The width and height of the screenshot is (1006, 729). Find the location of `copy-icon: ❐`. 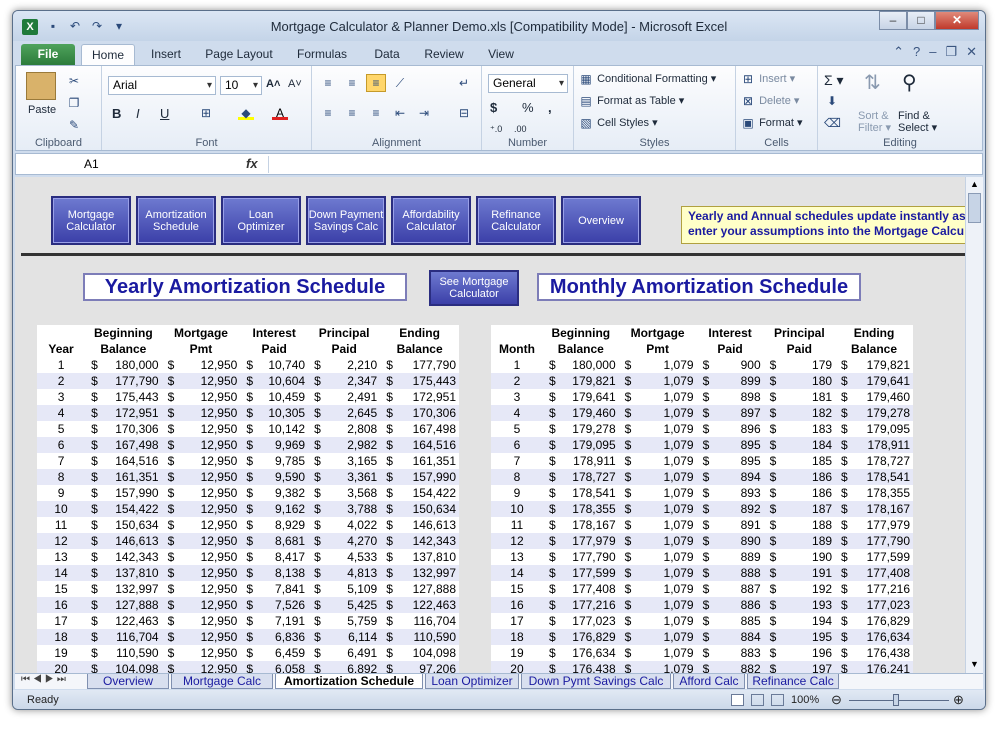

copy-icon: ❐ is located at coordinates (74, 103).